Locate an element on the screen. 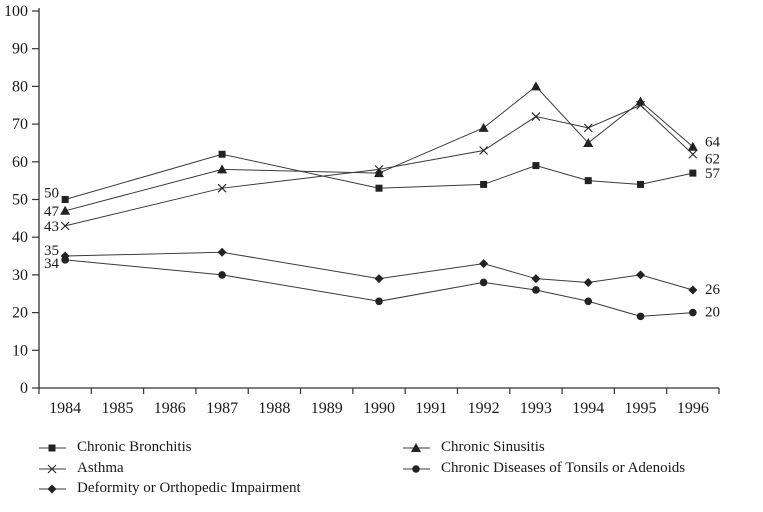 The image size is (763, 512). svg-text: 1991 is located at coordinates (431, 408).